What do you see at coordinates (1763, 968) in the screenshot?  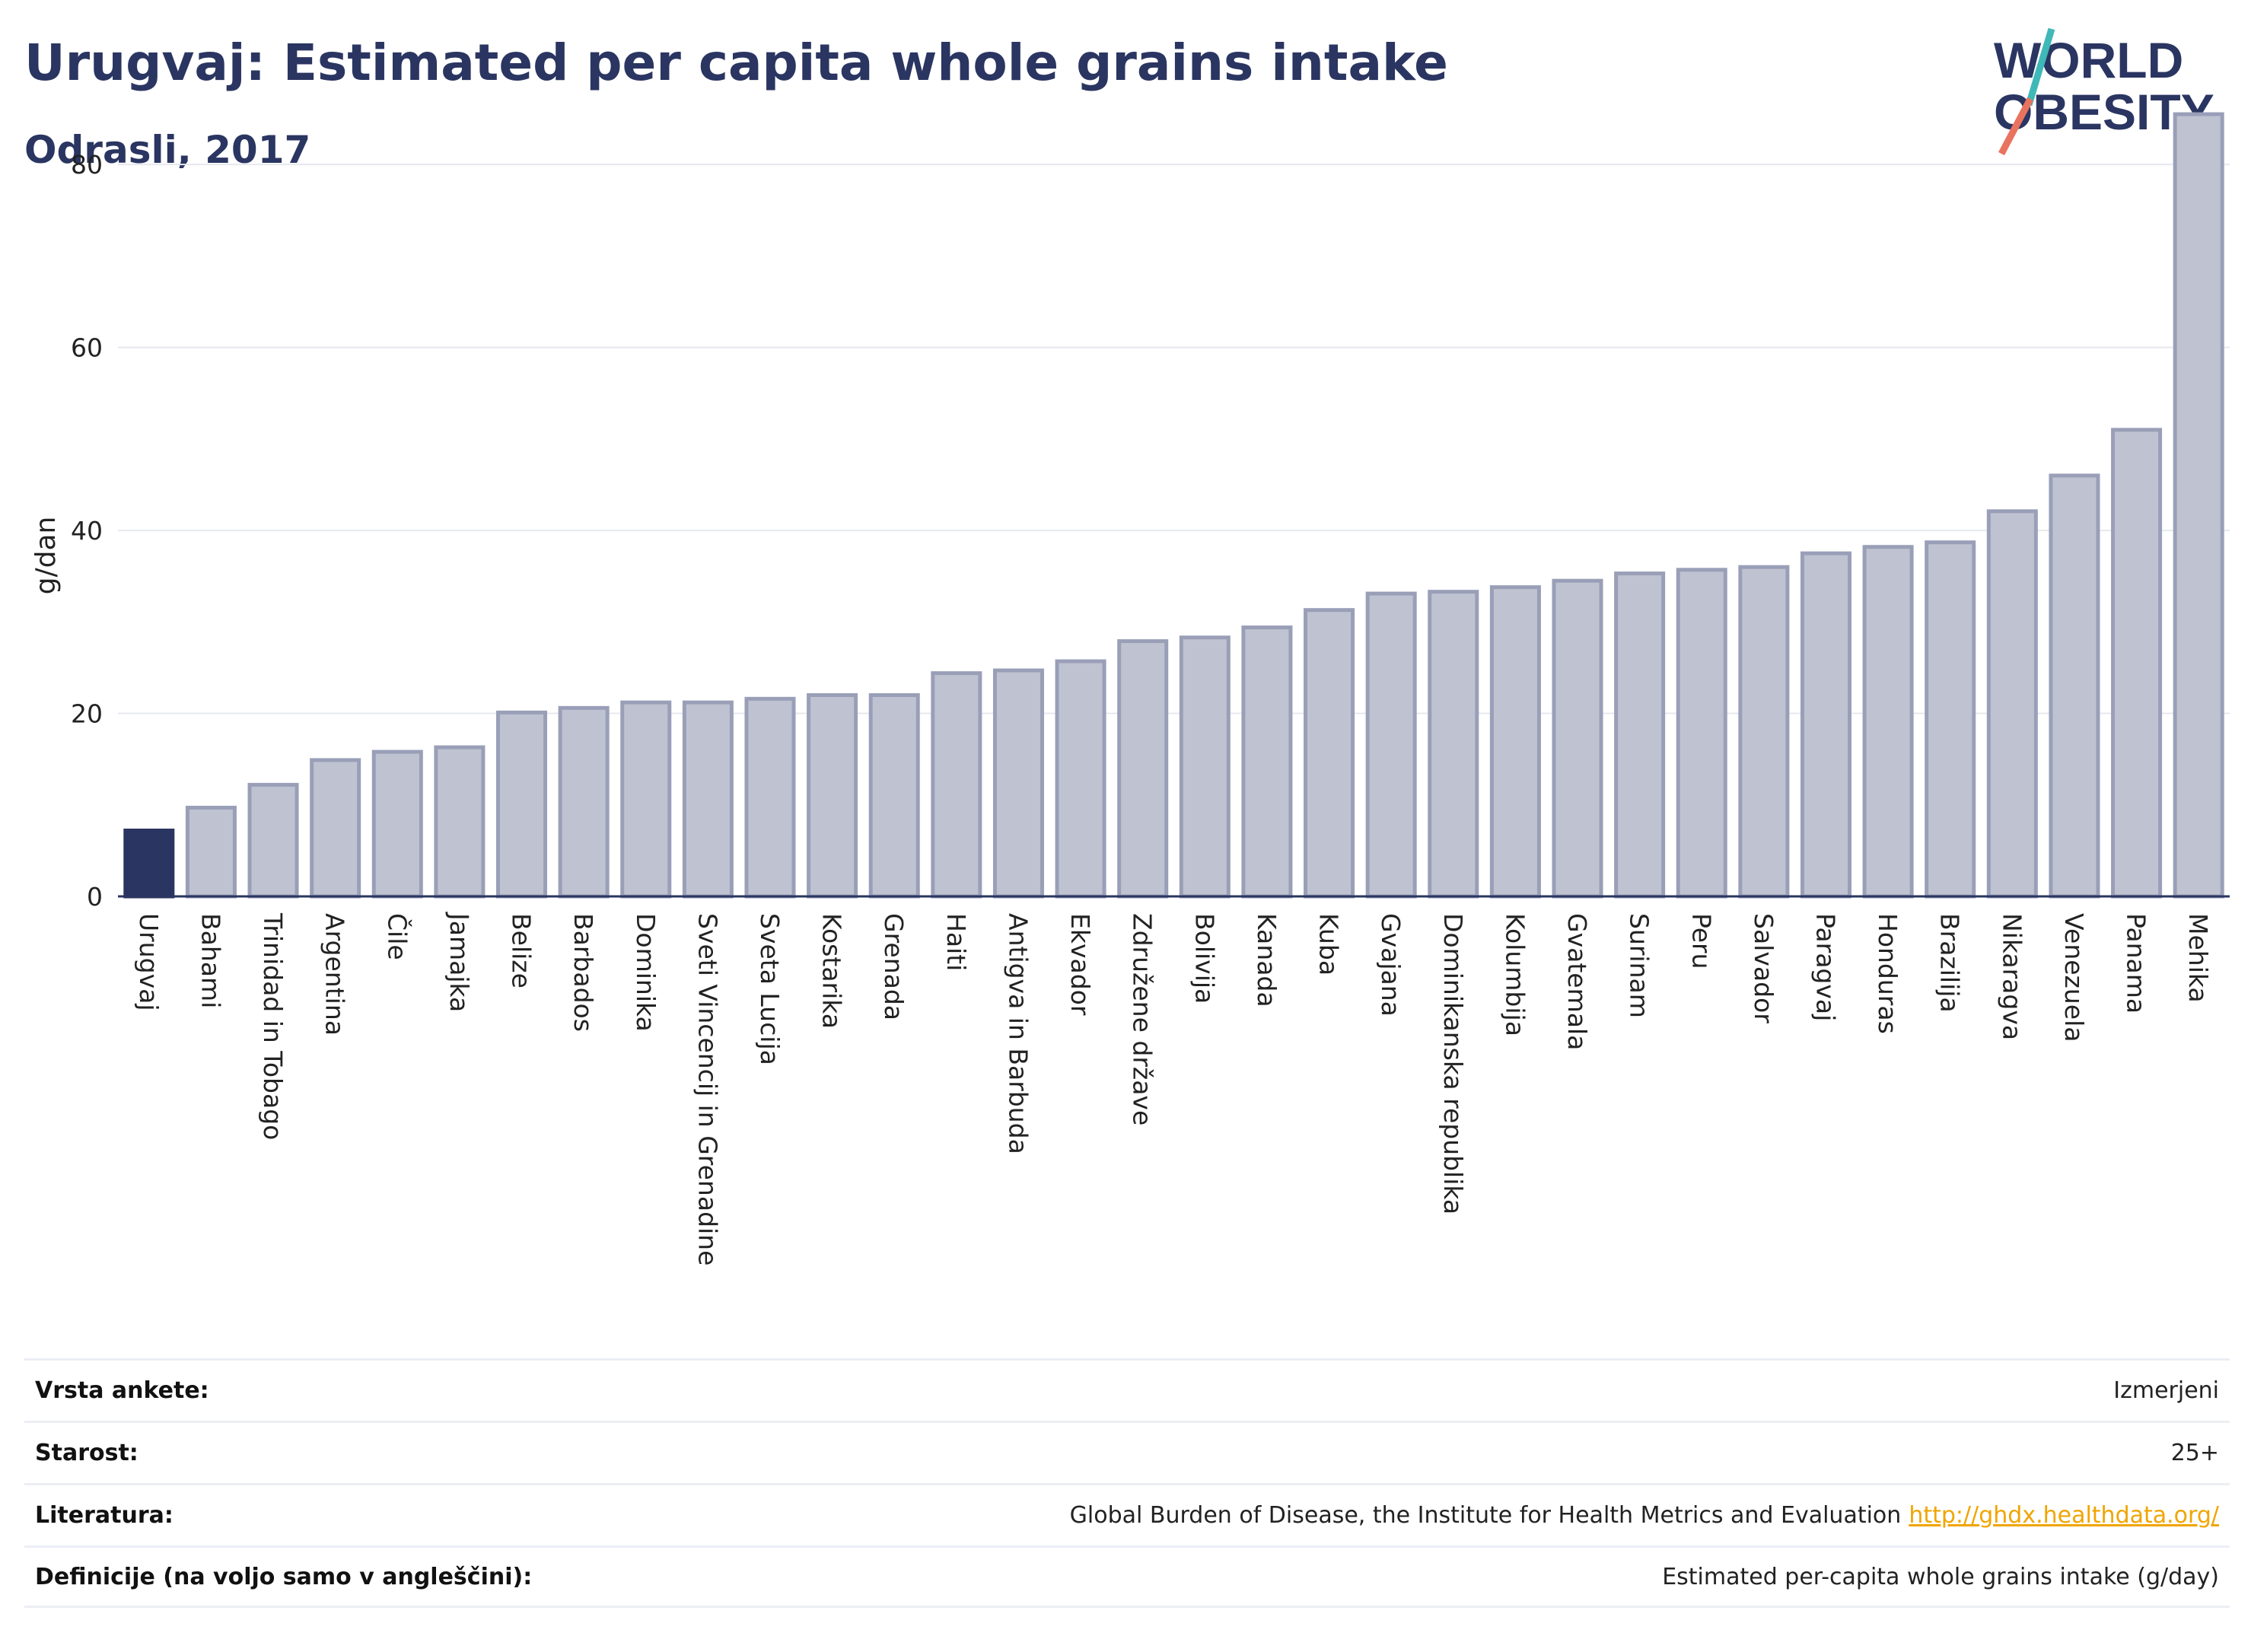 I see `x-tick-label: Salvador` at bounding box center [1763, 968].